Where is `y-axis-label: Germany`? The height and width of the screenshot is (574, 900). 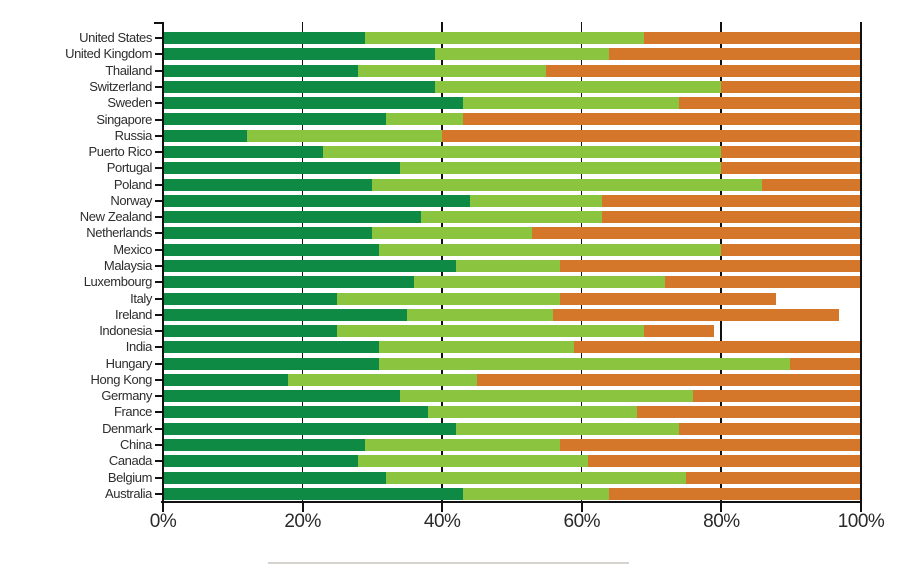
y-axis-label: Germany is located at coordinates (126, 396).